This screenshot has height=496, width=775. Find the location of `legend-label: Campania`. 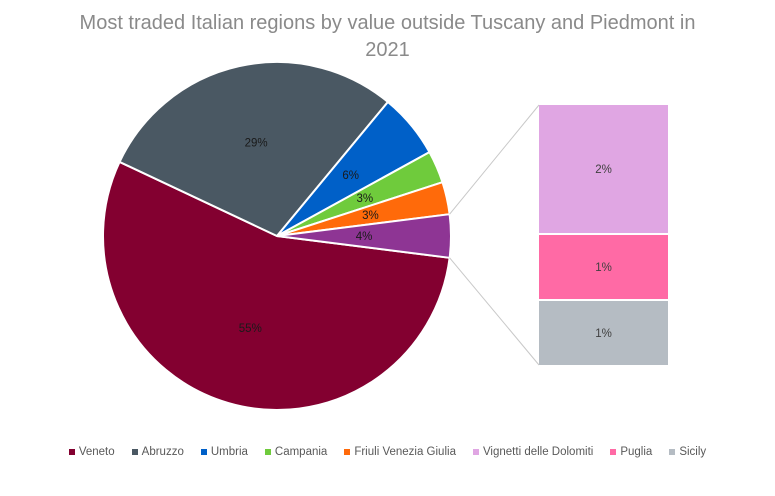

legend-label: Campania is located at coordinates (301, 452).